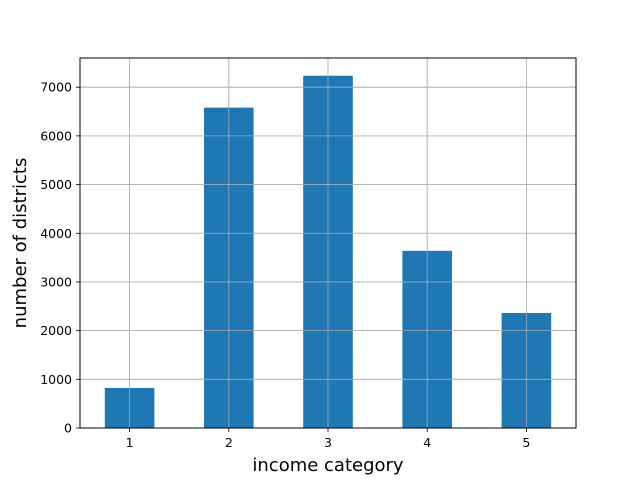 The width and height of the screenshot is (640, 480). What do you see at coordinates (68, 428) in the screenshot?
I see `y-tick-label: 0` at bounding box center [68, 428].